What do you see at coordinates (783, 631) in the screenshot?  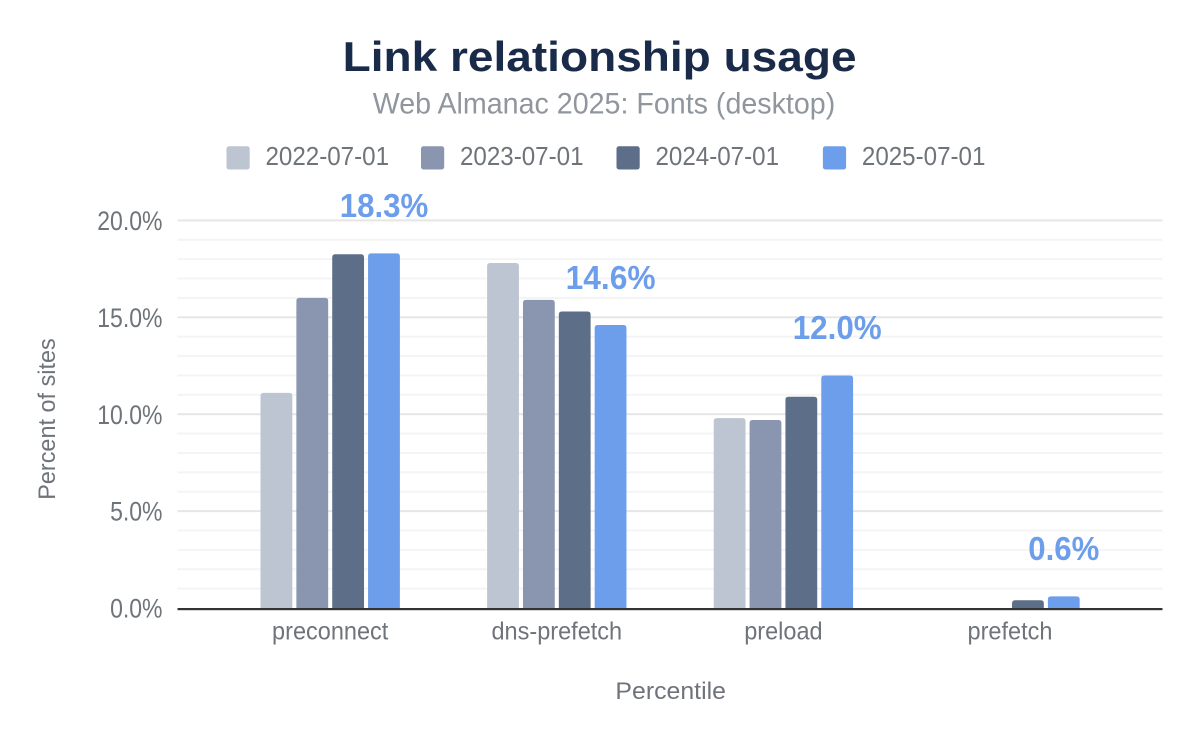 I see `svg-text: preload` at bounding box center [783, 631].